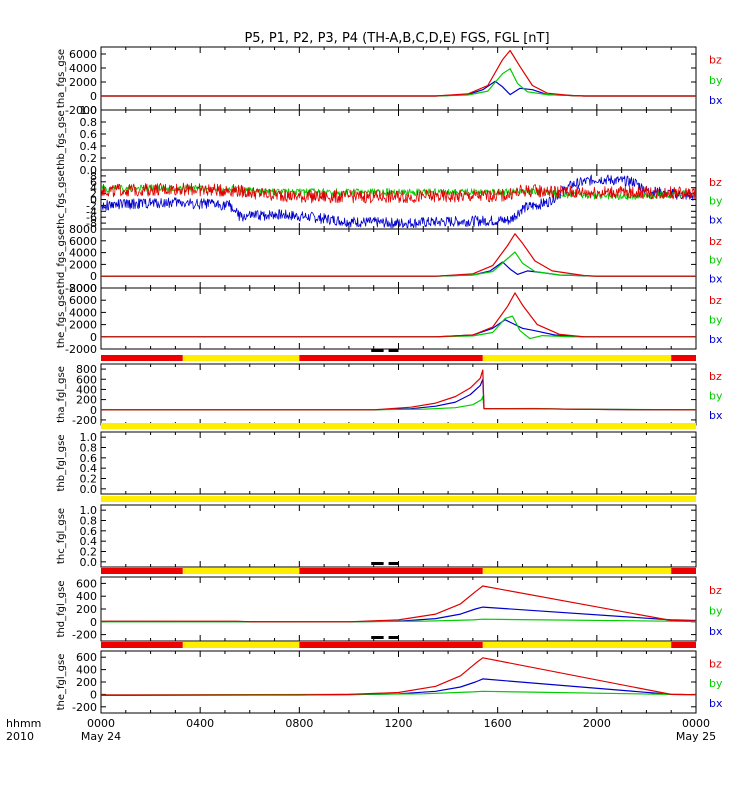 This screenshot has width=750, height=800. Describe the element at coordinates (61, 318) in the screenshot. I see `y-axis-label: the_fgs_gse` at that location.